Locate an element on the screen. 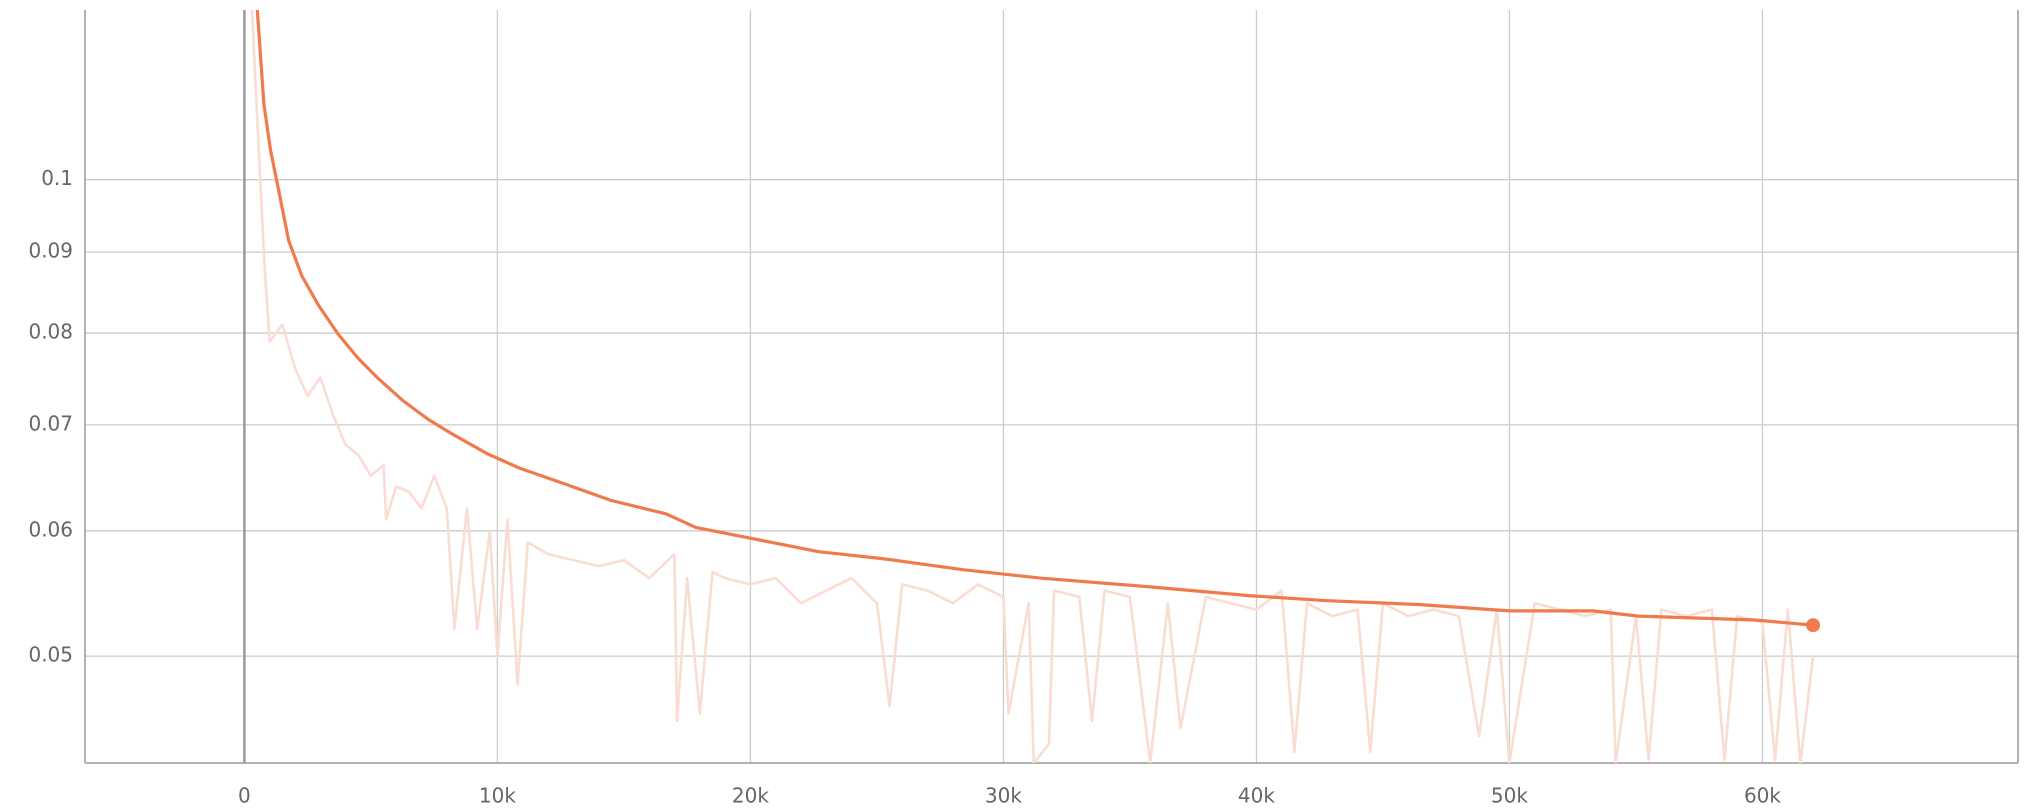 The height and width of the screenshot is (810, 2040). y-tick-label: 0.07 is located at coordinates (50, 423).